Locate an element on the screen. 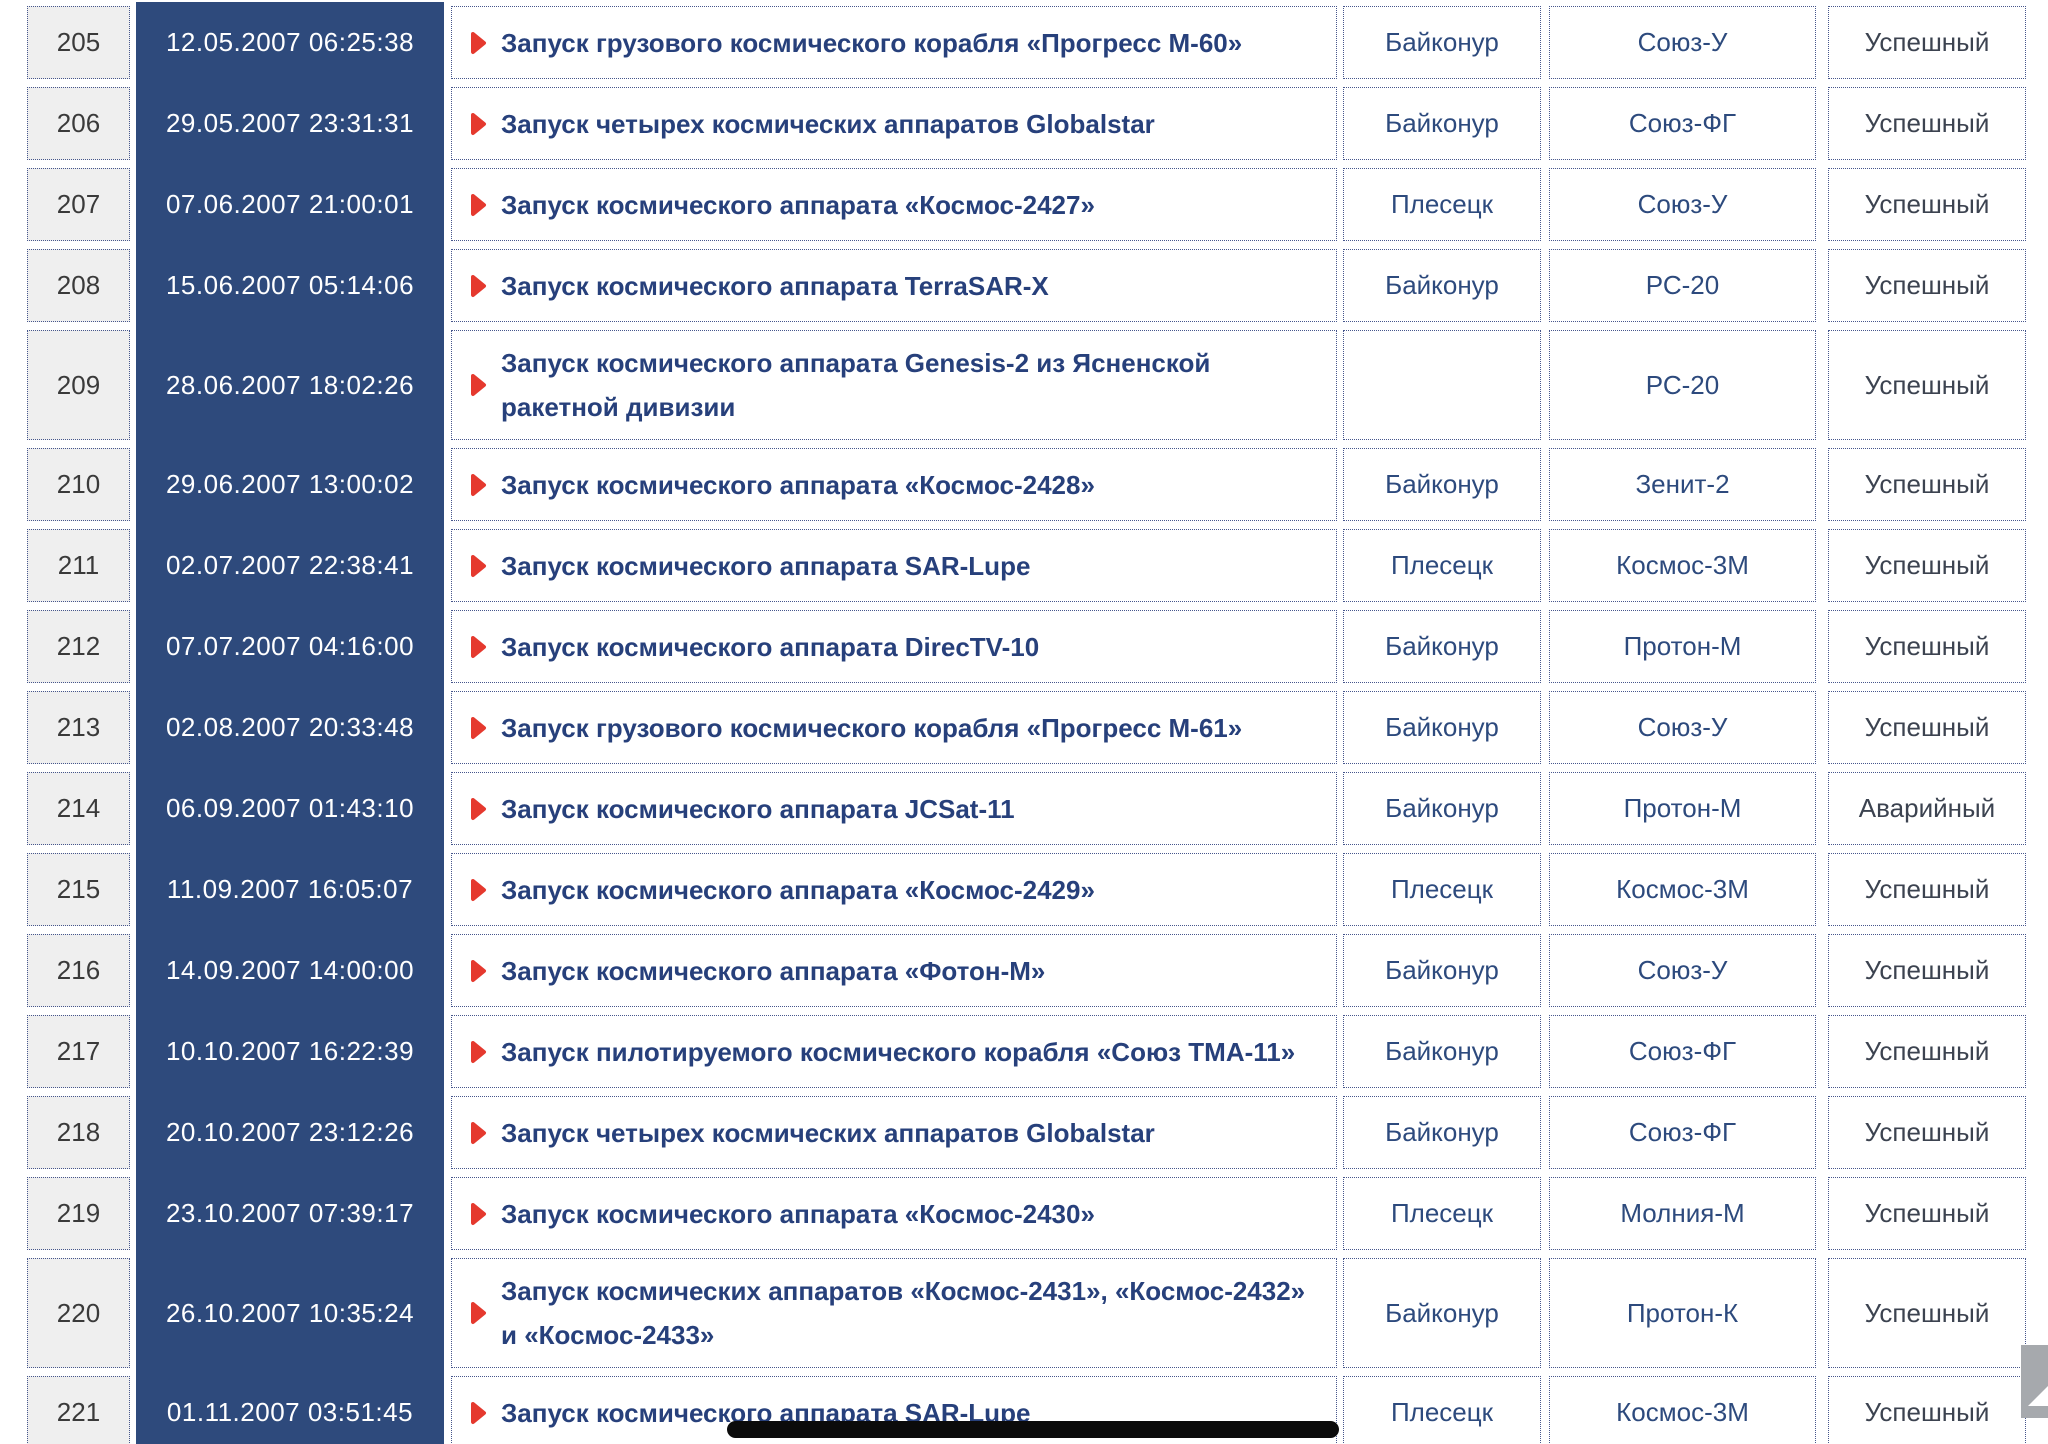  launch-datetime-cell: 11.09.2007 16:05:07 is located at coordinates (290, 889).